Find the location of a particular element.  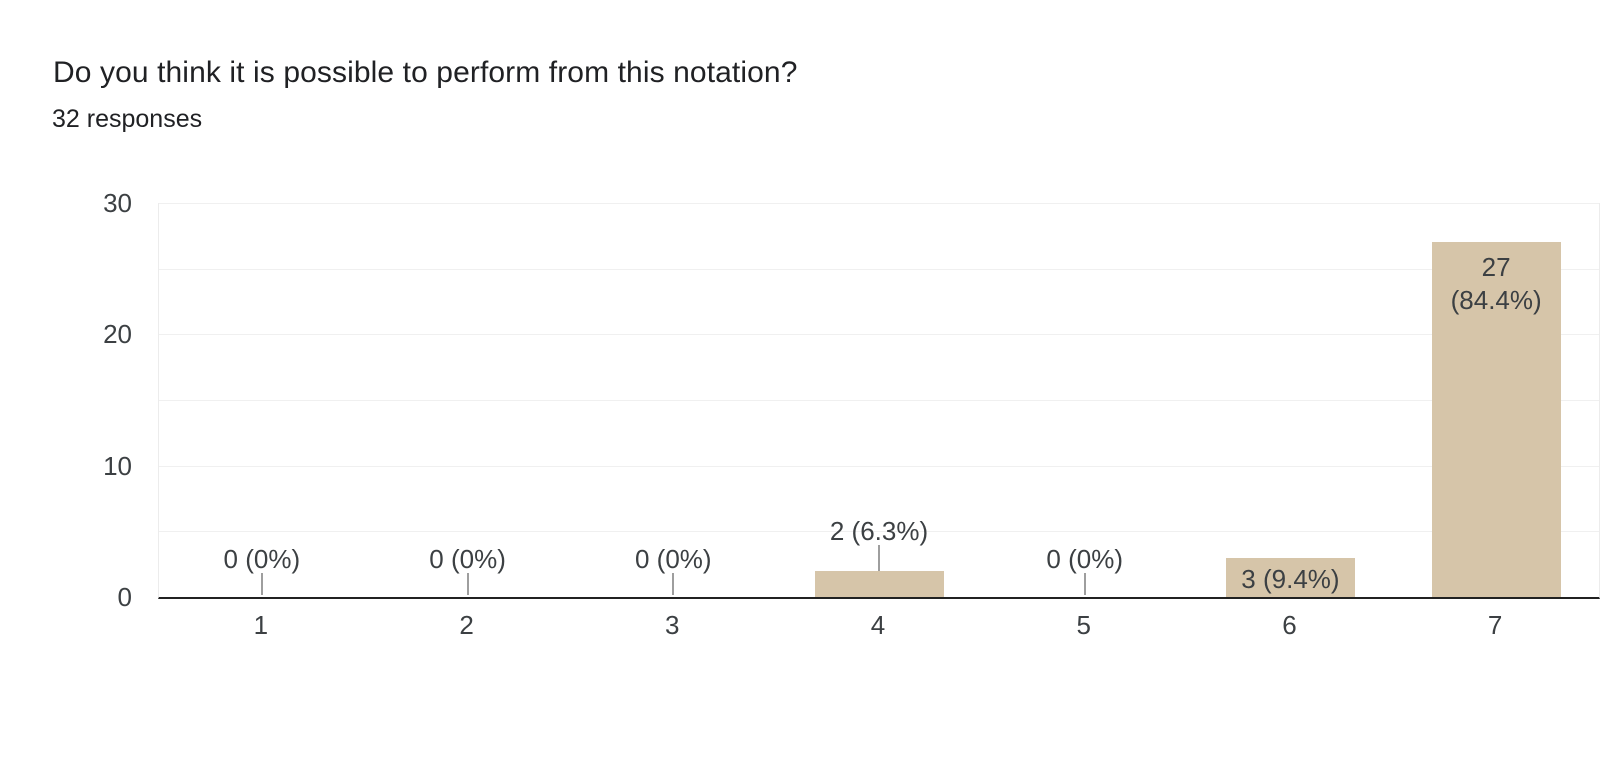

x-tick-label: 5 is located at coordinates (1083, 625).